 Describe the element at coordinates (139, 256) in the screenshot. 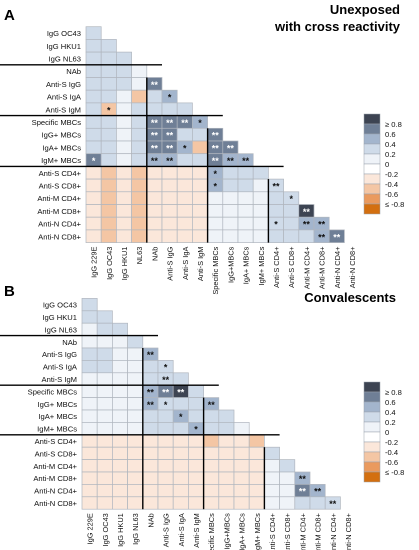

I see `column-label: NL63` at that location.